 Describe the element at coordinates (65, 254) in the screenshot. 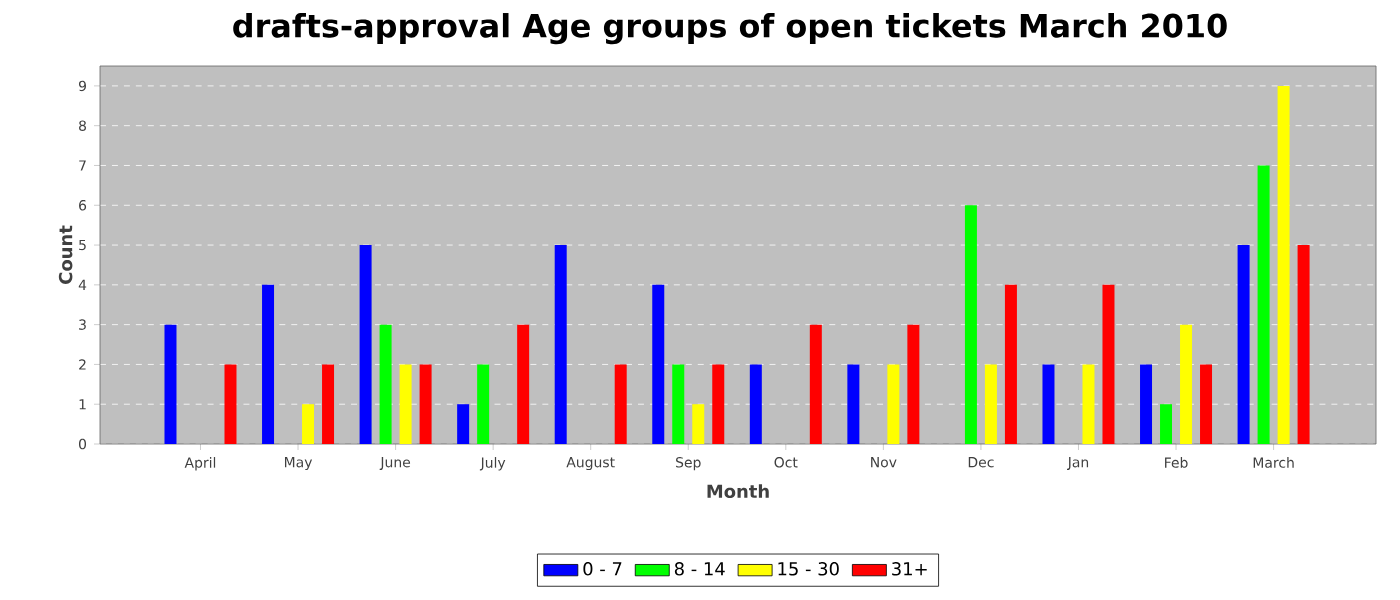

I see `y-axis-title: Count` at that location.